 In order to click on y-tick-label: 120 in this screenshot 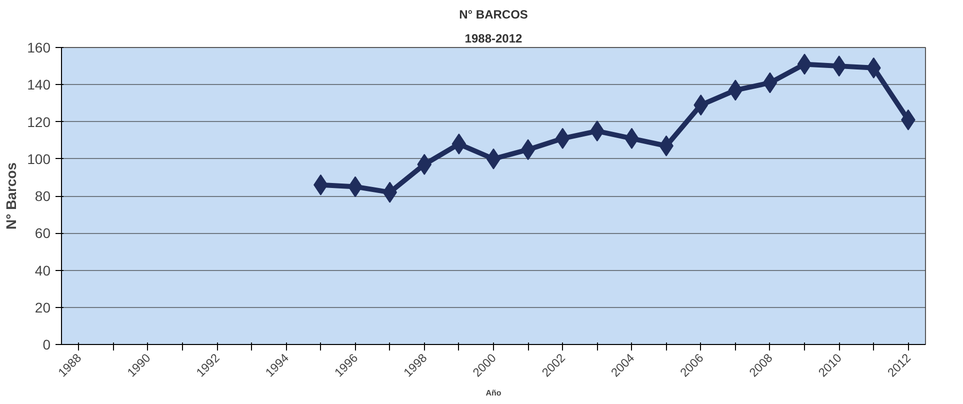, I will do `click(39, 122)`.